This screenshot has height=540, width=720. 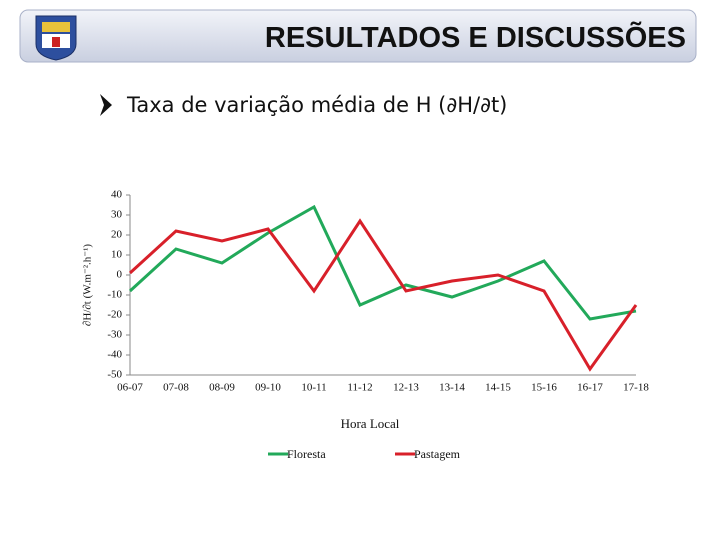 What do you see at coordinates (117, 215) in the screenshot?
I see `y-tick-label: 30` at bounding box center [117, 215].